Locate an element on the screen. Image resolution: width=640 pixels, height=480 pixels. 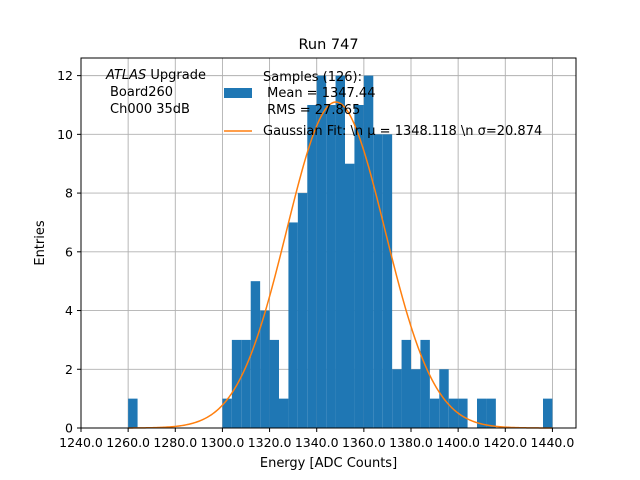
legend-histogram-label-3: RMS = 27.865 is located at coordinates (311, 110).